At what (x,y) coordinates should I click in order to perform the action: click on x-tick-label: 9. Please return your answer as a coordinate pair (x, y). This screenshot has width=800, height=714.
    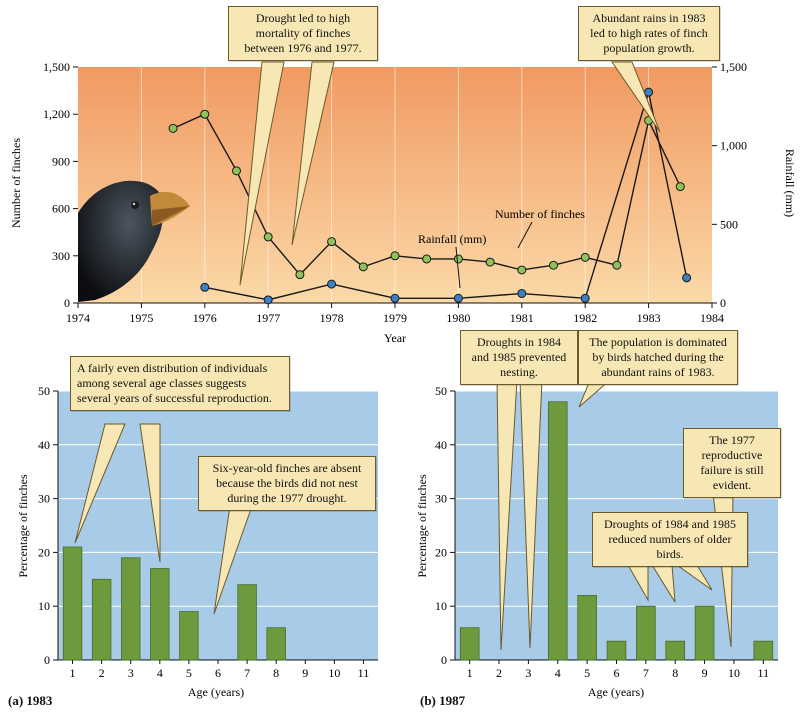
    Looking at the image, I should click on (305, 673).